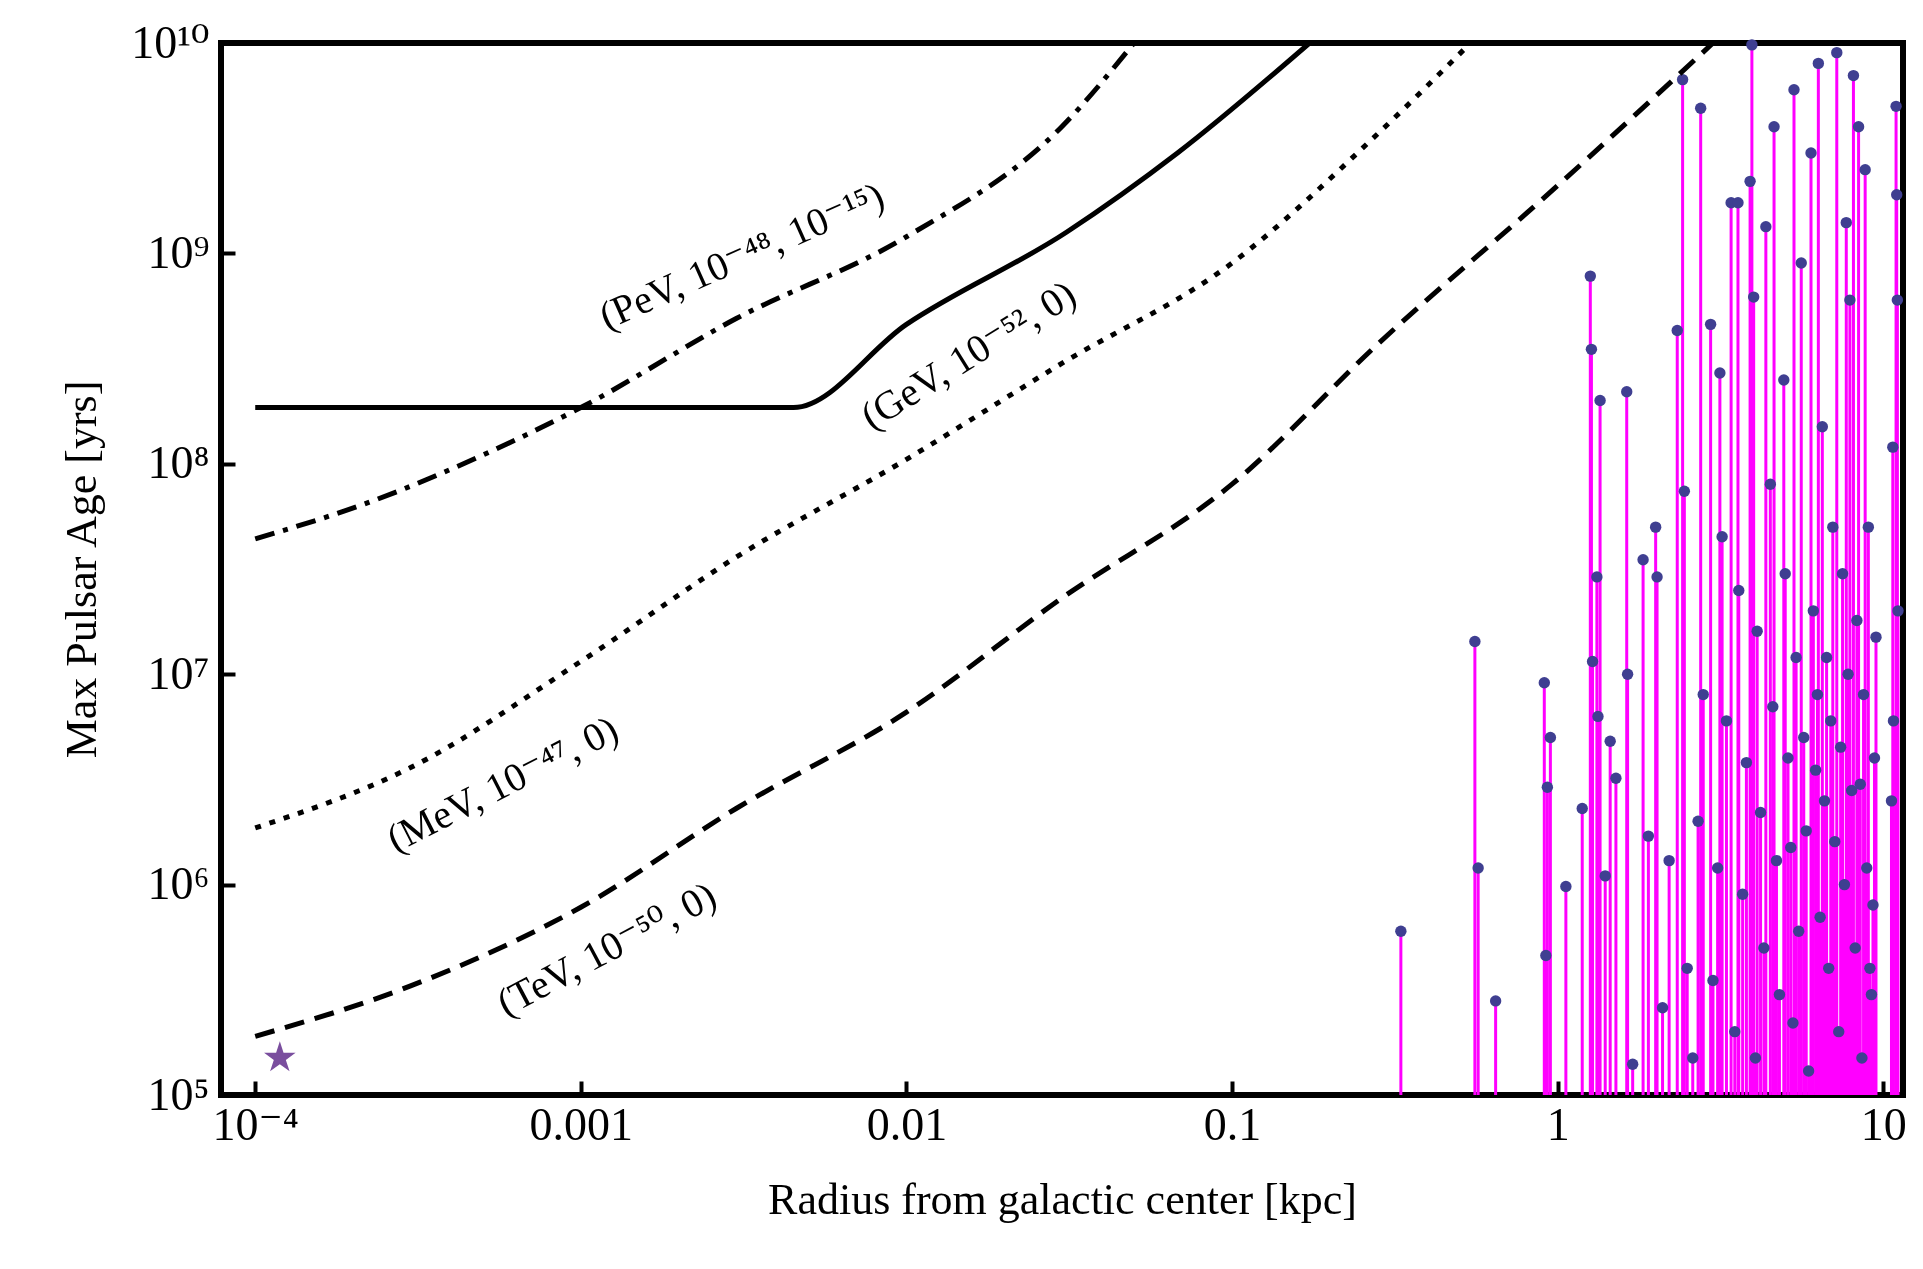 The height and width of the screenshot is (1269, 1923). What do you see at coordinates (1558, 1124) in the screenshot?
I see `x-tick-label: 1` at bounding box center [1558, 1124].